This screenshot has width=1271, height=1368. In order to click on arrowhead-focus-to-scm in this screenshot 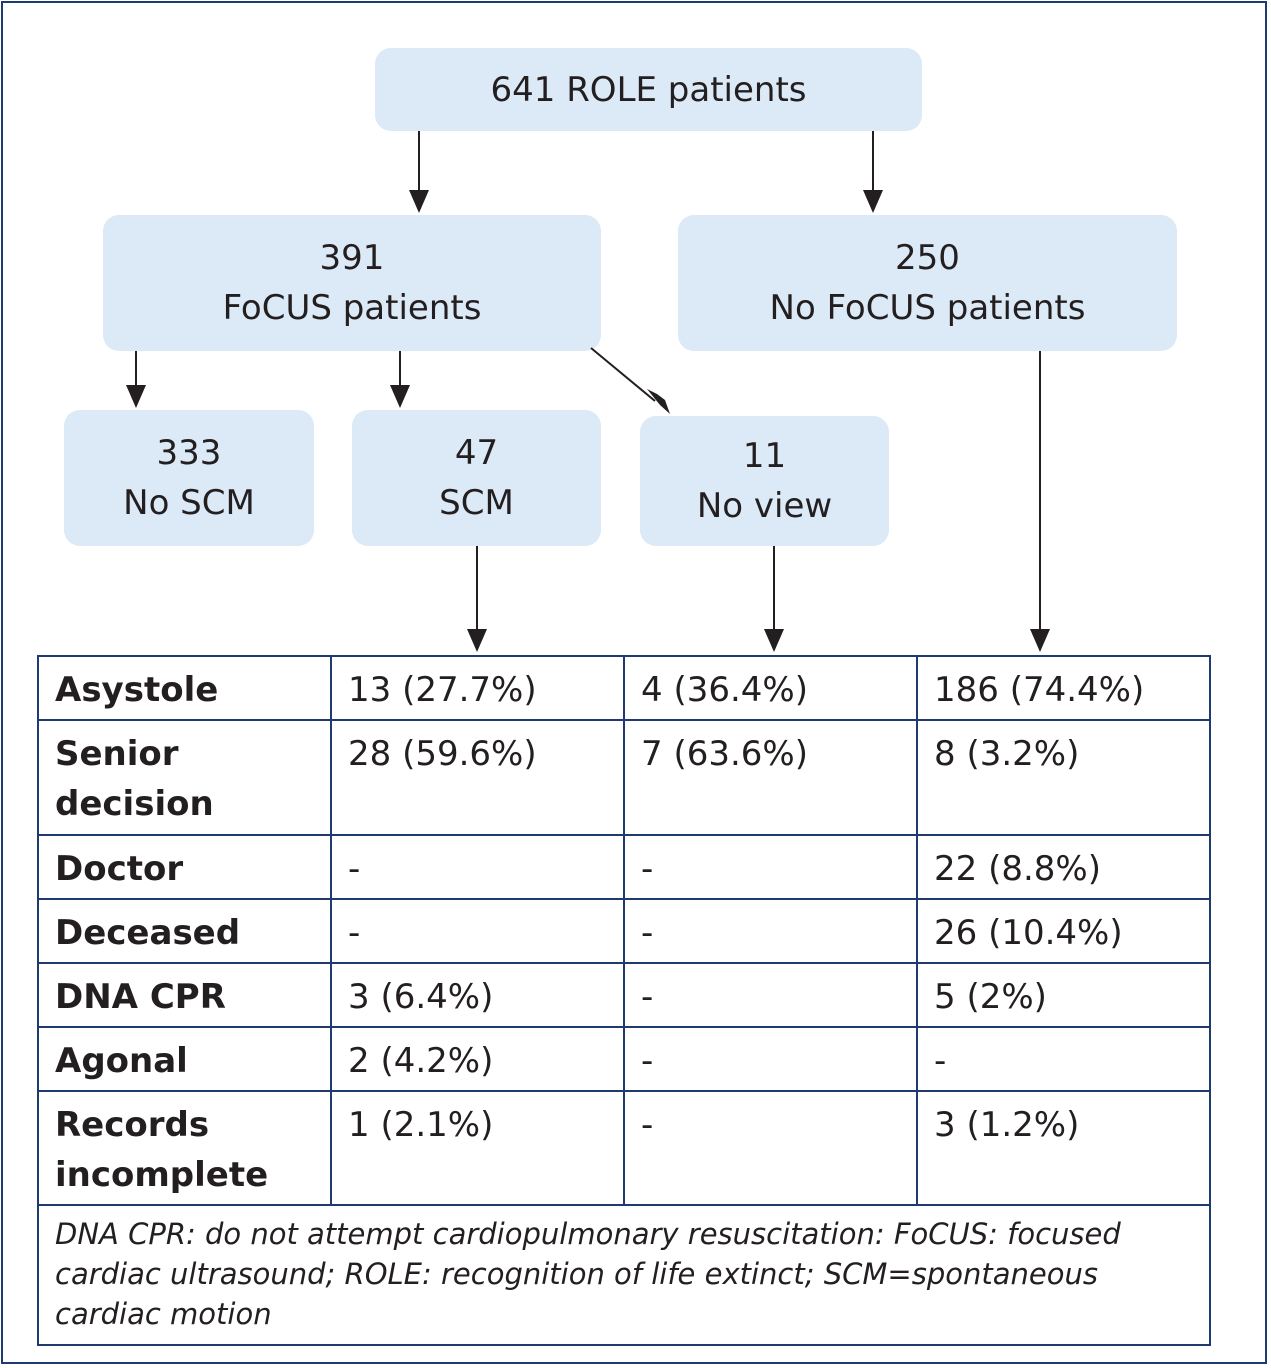, I will do `click(400, 396)`.